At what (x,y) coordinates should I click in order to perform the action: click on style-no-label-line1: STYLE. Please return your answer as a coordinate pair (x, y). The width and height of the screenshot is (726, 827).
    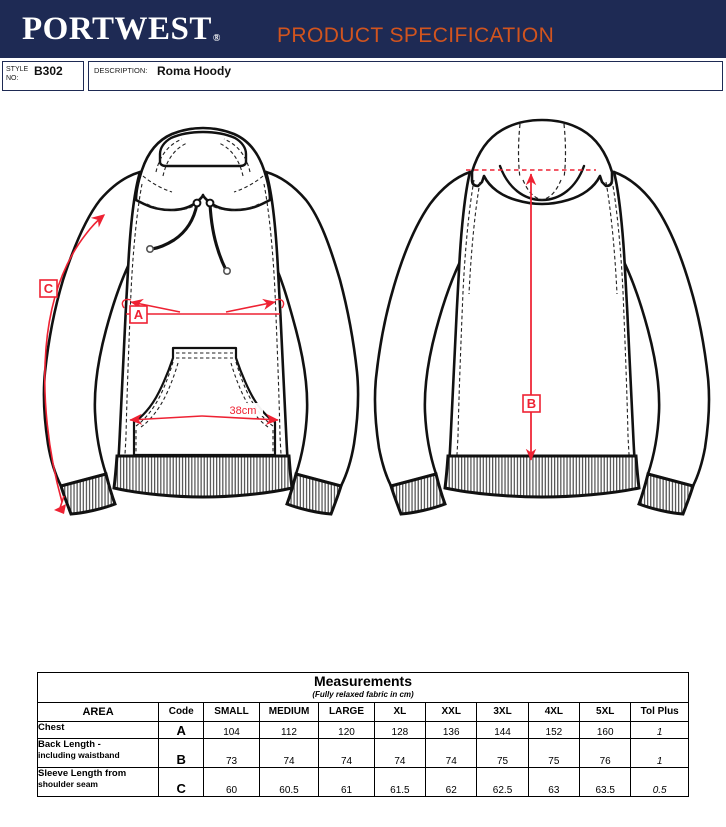
    Looking at the image, I should click on (17, 69).